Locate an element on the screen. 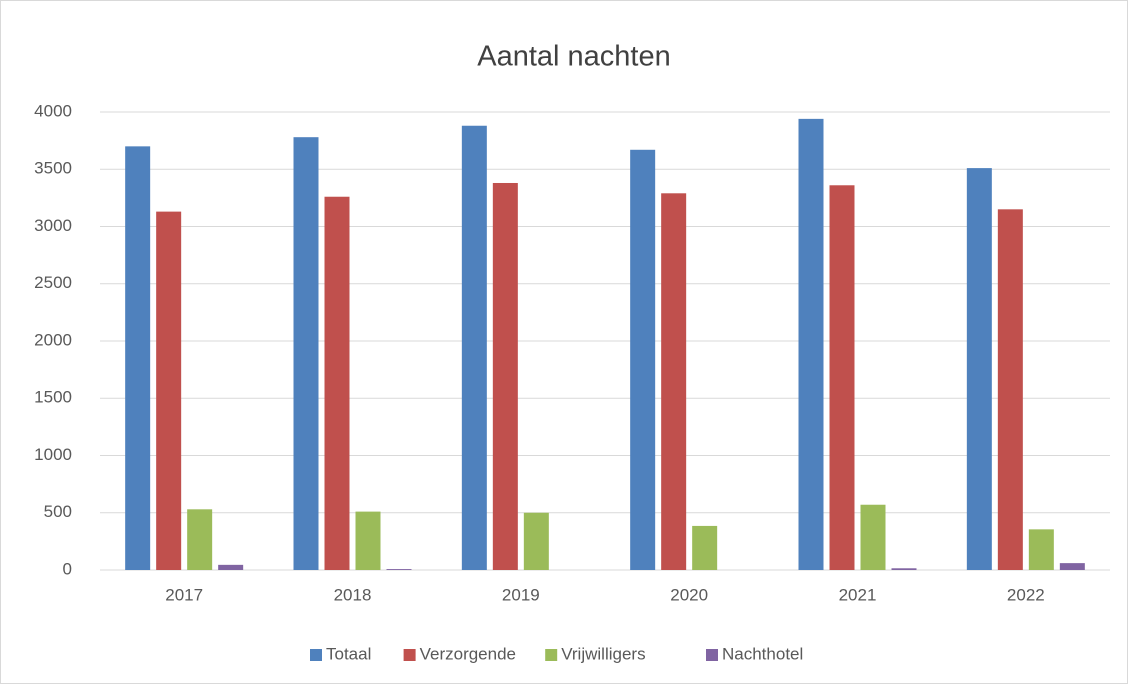  y-tick-label: 2500 is located at coordinates (53, 282).